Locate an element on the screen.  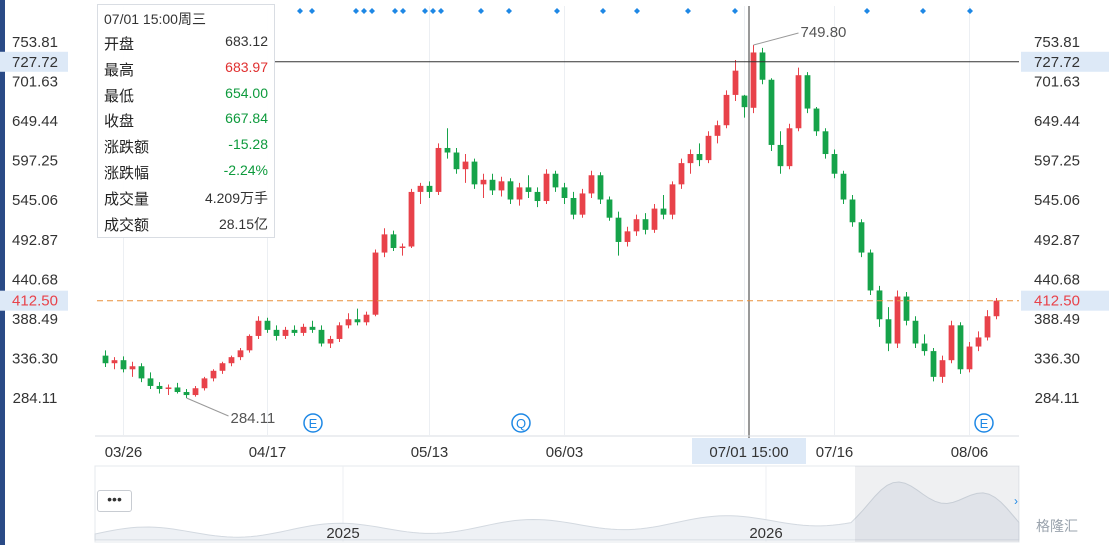
crosshair-price: 727.72 is located at coordinates (35, 62).